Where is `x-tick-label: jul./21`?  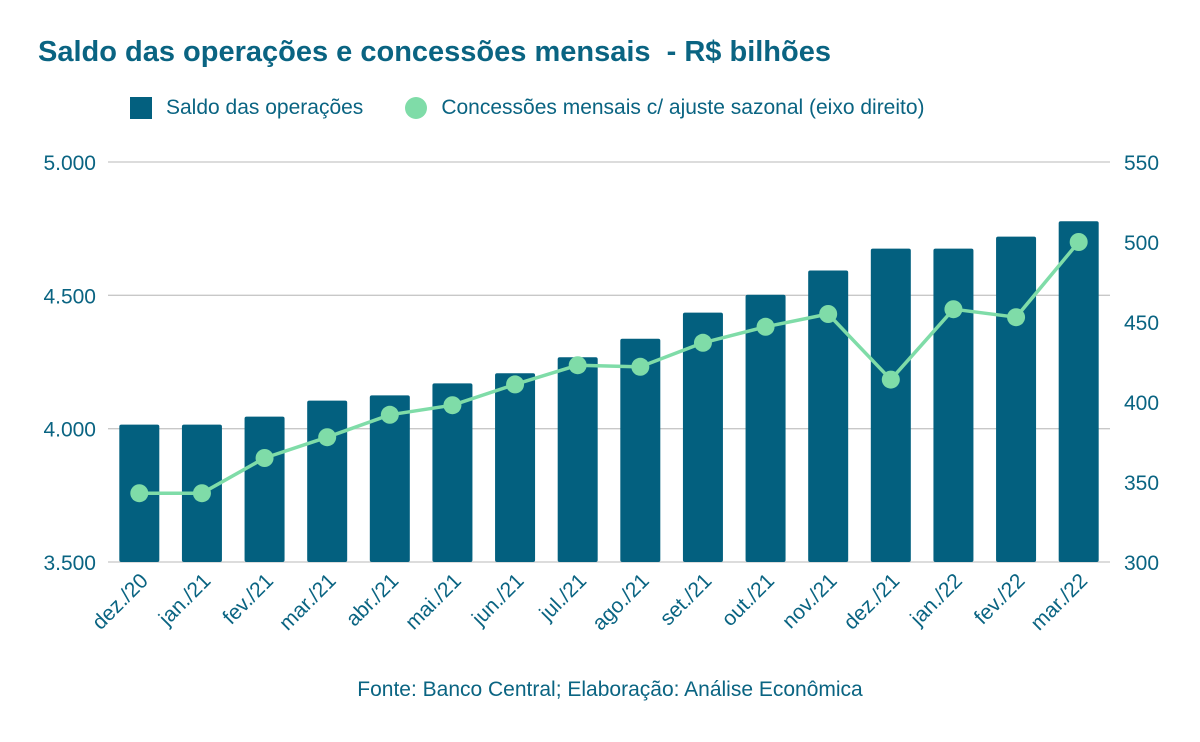 x-tick-label: jul./21 is located at coordinates (563, 597).